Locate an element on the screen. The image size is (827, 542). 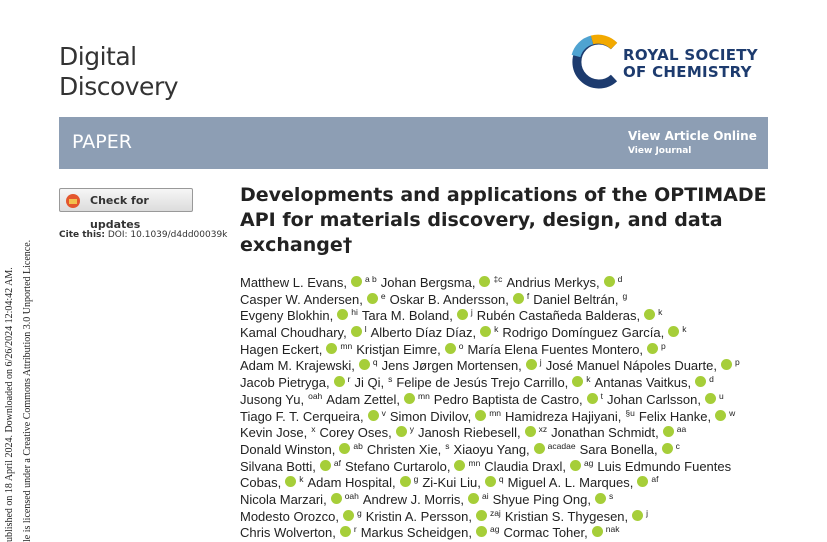
affiliation: o is located at coordinates (461, 345).